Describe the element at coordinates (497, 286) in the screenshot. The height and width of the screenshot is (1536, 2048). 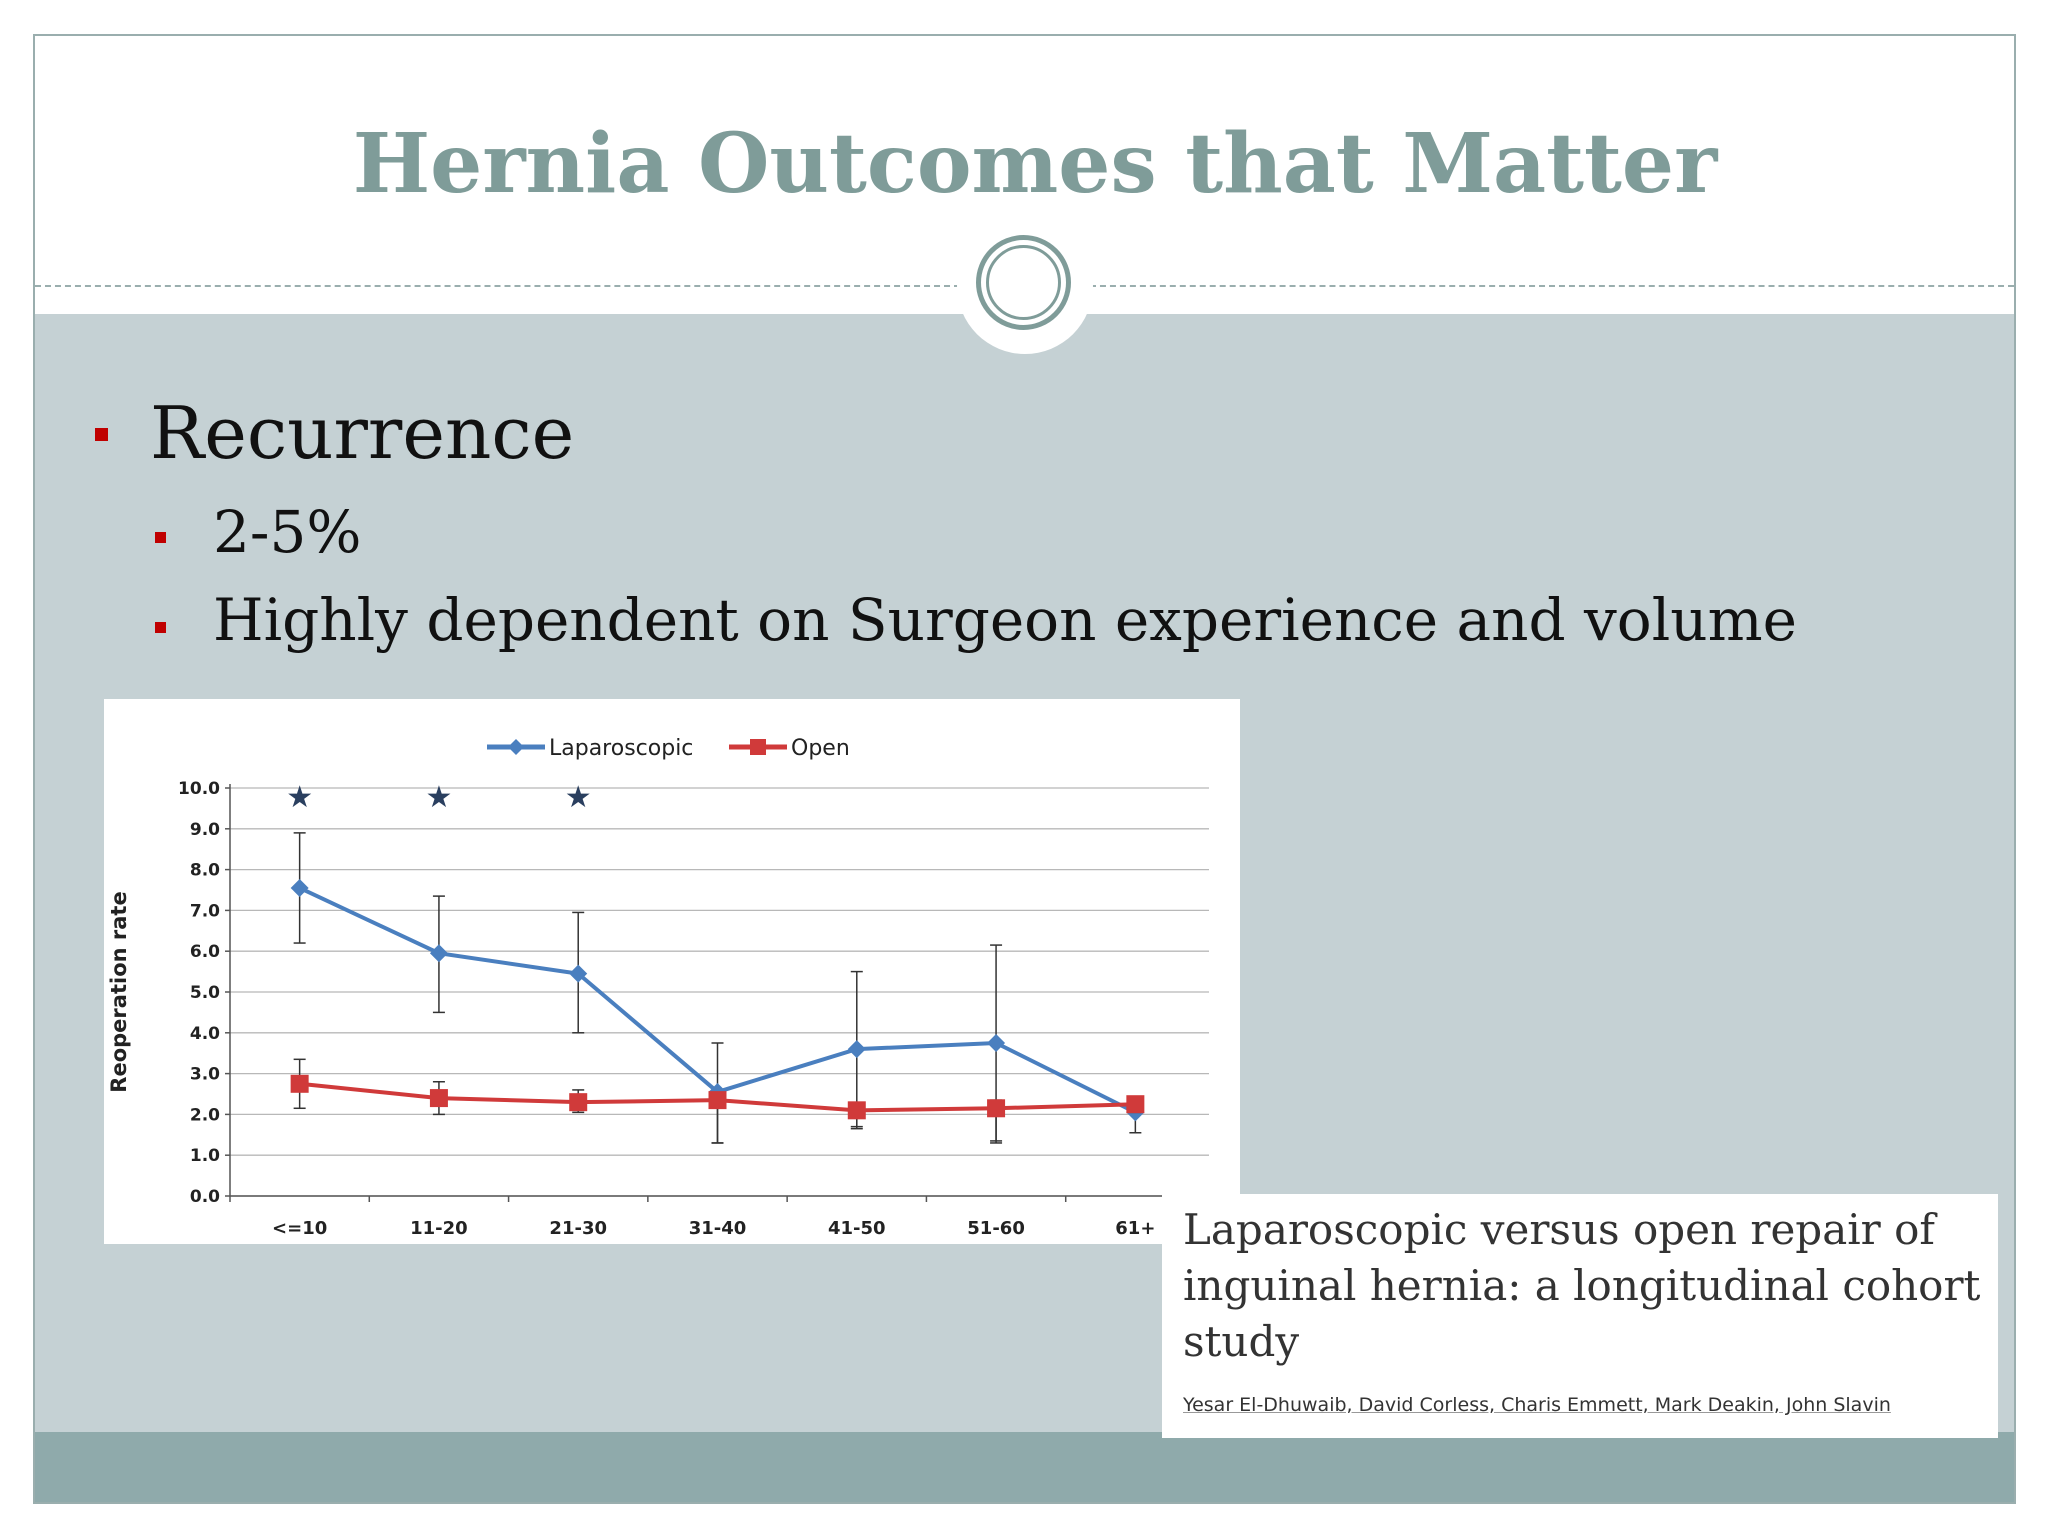
I see `title-divider-left` at that location.